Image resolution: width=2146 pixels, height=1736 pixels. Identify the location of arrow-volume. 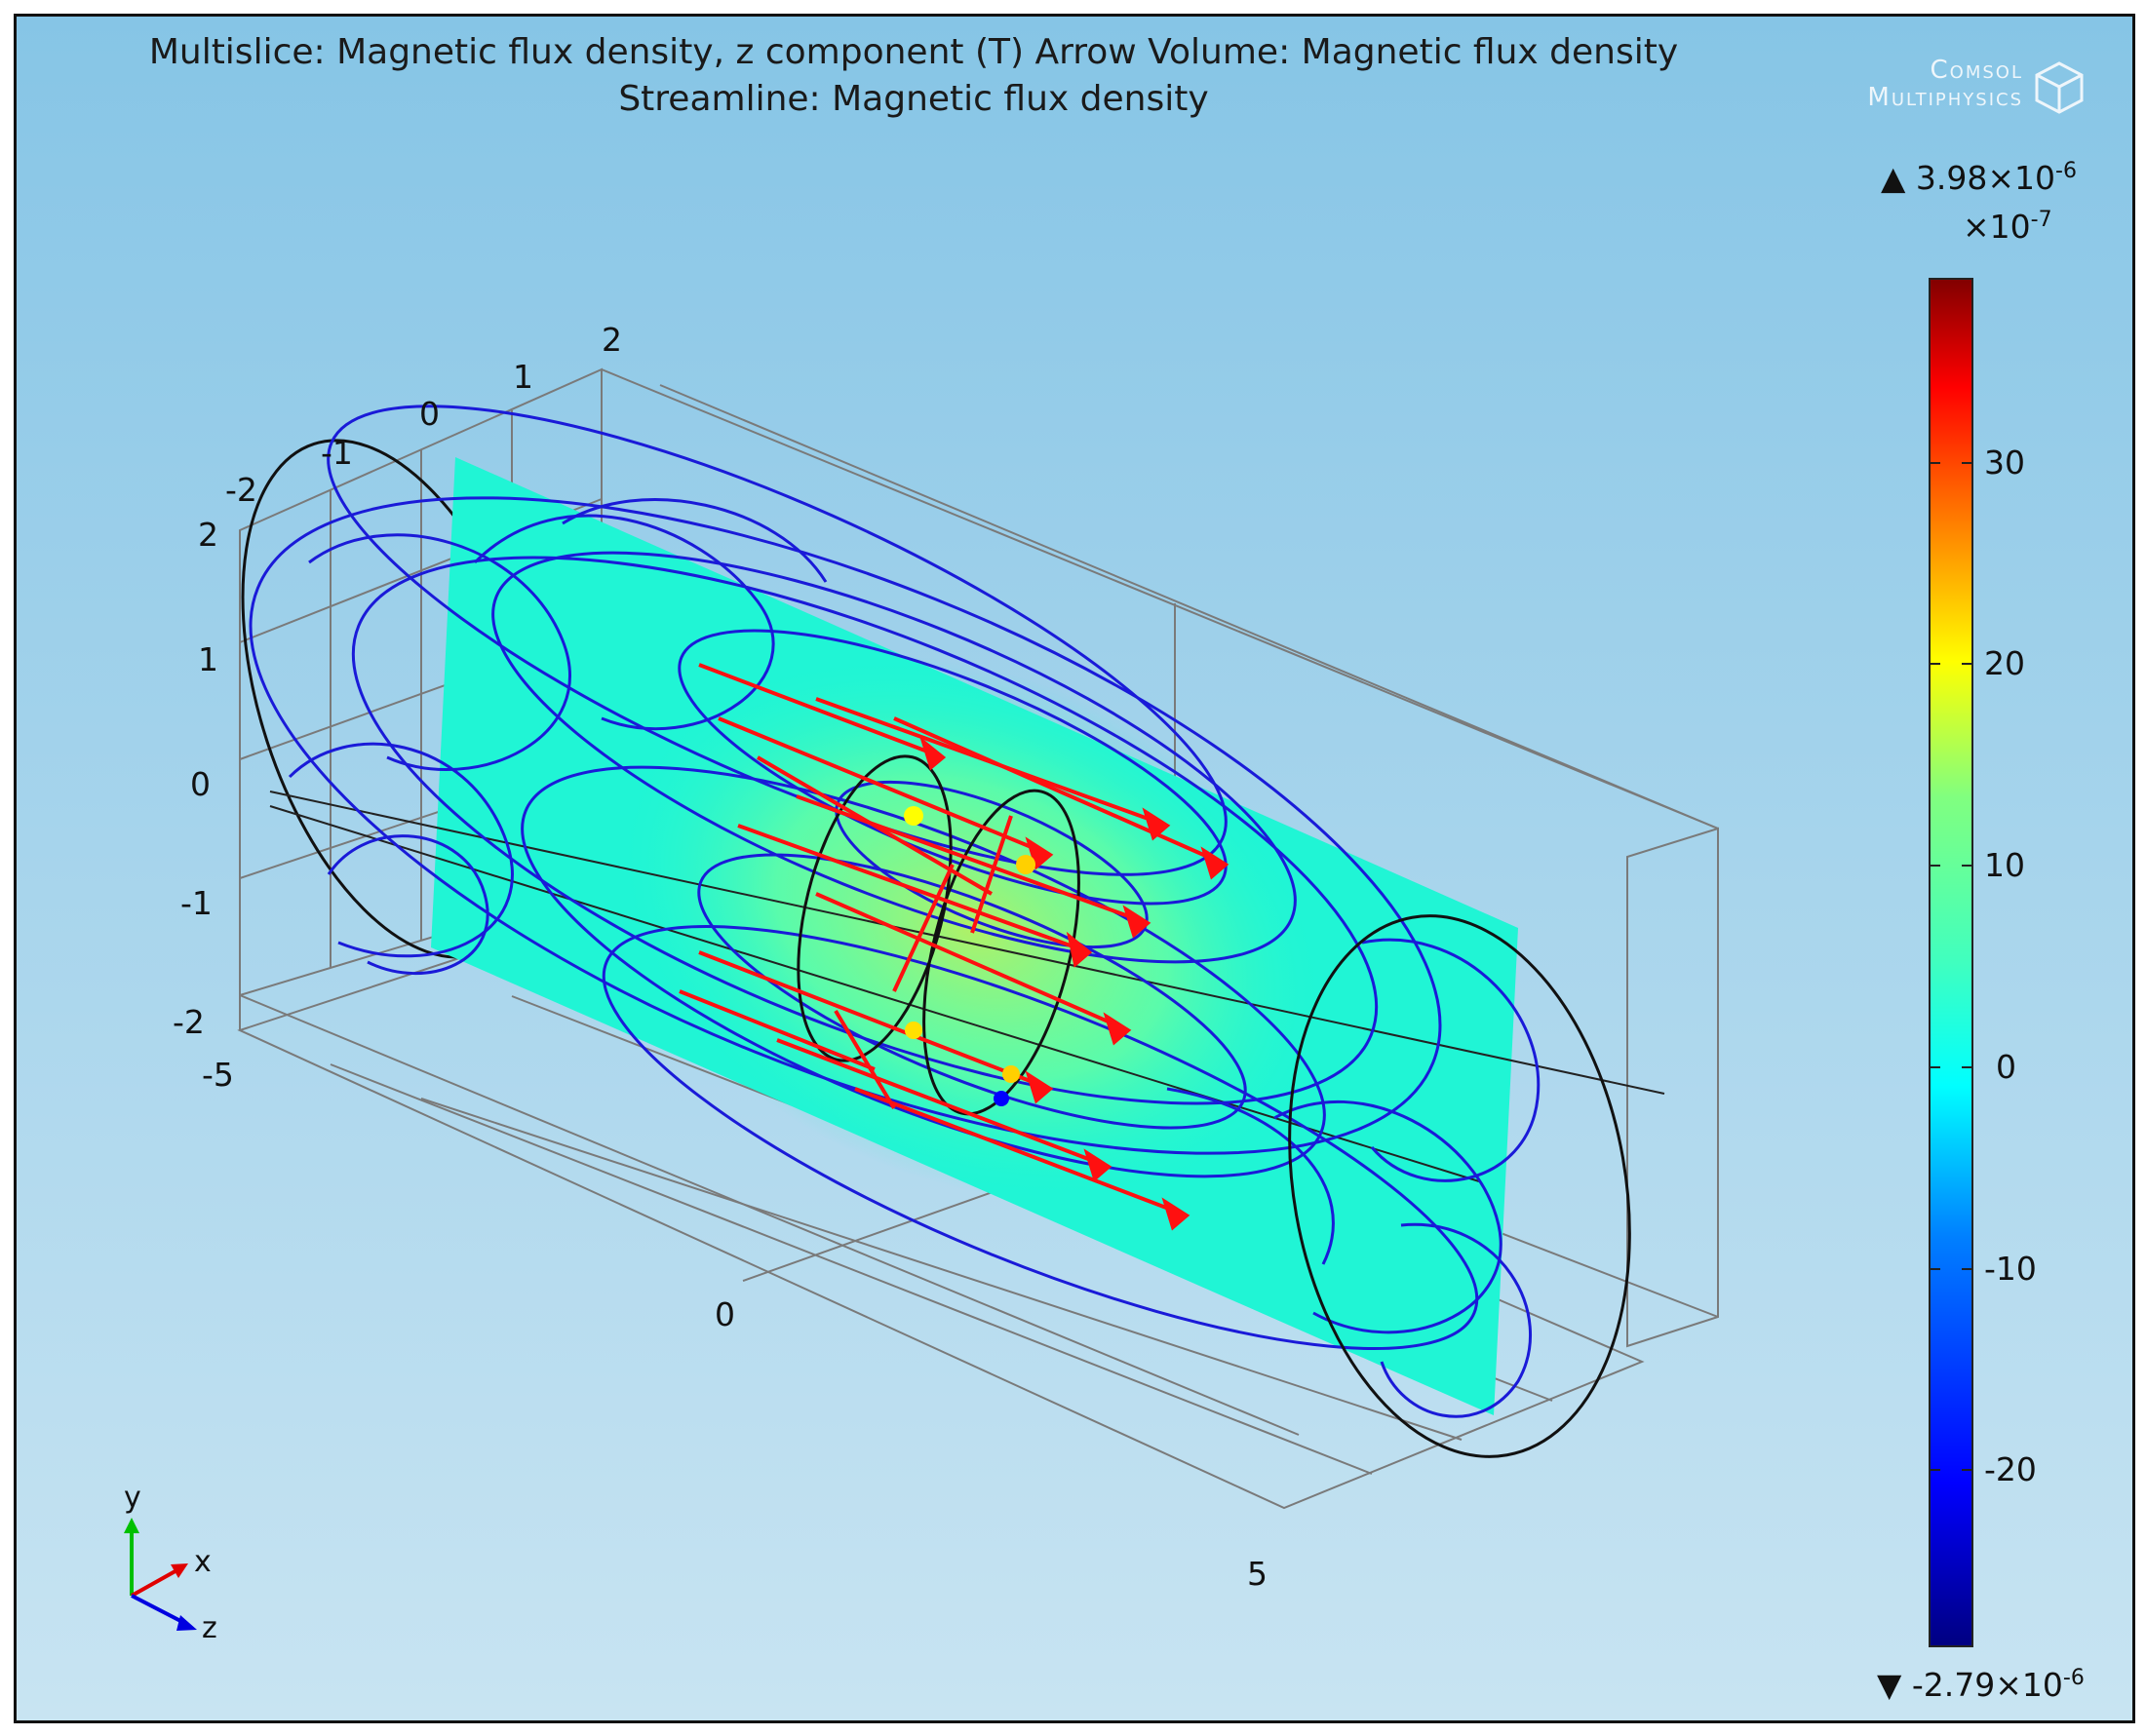
(954, 947).